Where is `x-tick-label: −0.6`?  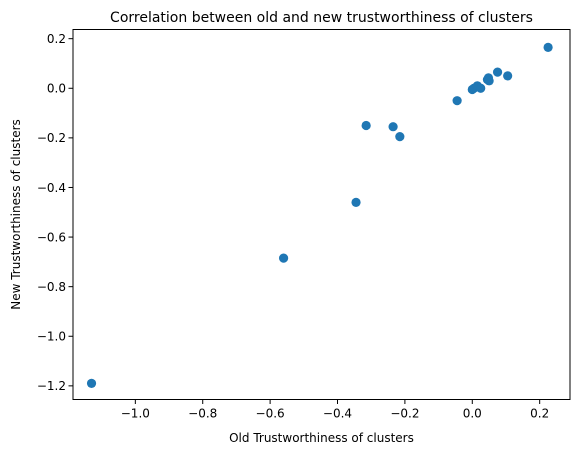 x-tick-label: −0.6 is located at coordinates (270, 414).